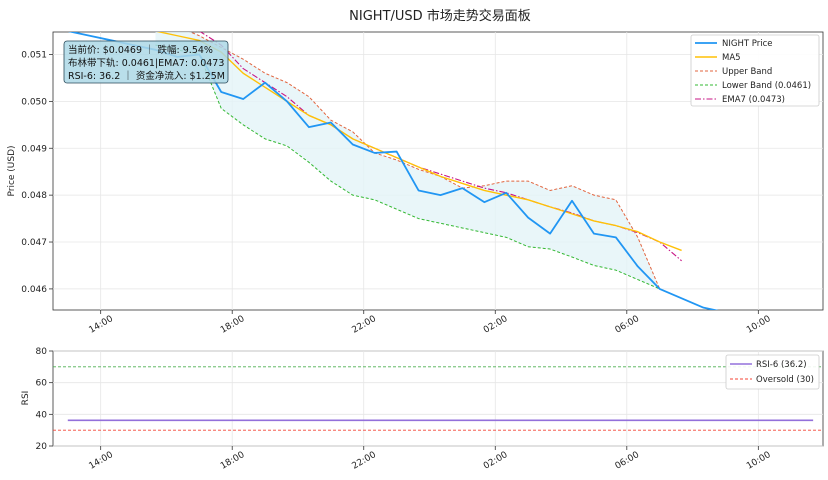 The height and width of the screenshot is (480, 828). What do you see at coordinates (34, 102) in the screenshot?
I see `price-y-tick-label: 0.050` at bounding box center [34, 102].